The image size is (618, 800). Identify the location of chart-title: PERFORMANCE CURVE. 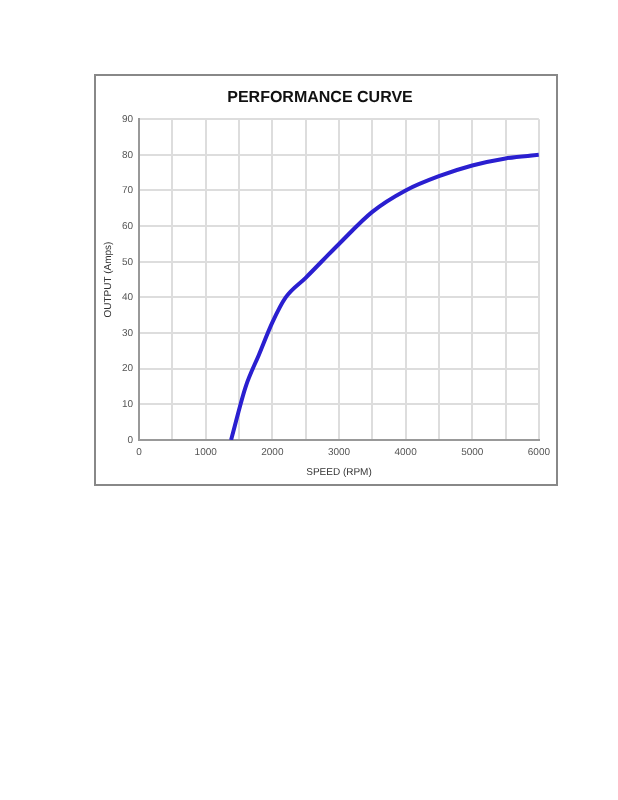
(321, 97).